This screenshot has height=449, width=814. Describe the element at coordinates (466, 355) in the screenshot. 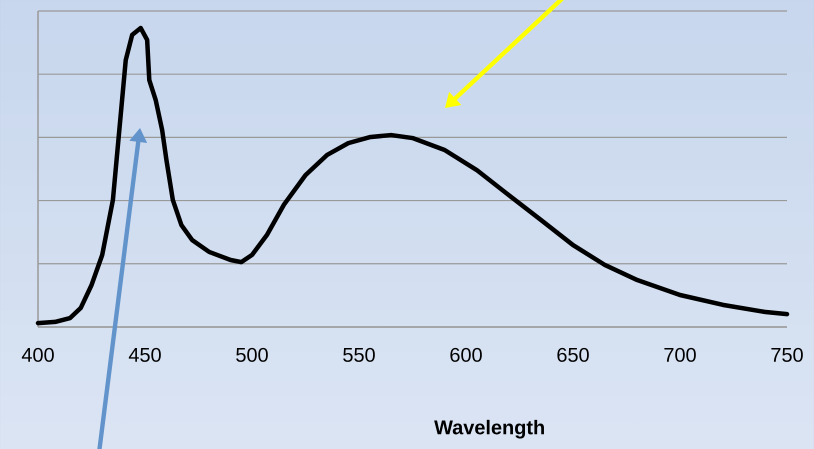

I see `x-tick-label: 600` at that location.